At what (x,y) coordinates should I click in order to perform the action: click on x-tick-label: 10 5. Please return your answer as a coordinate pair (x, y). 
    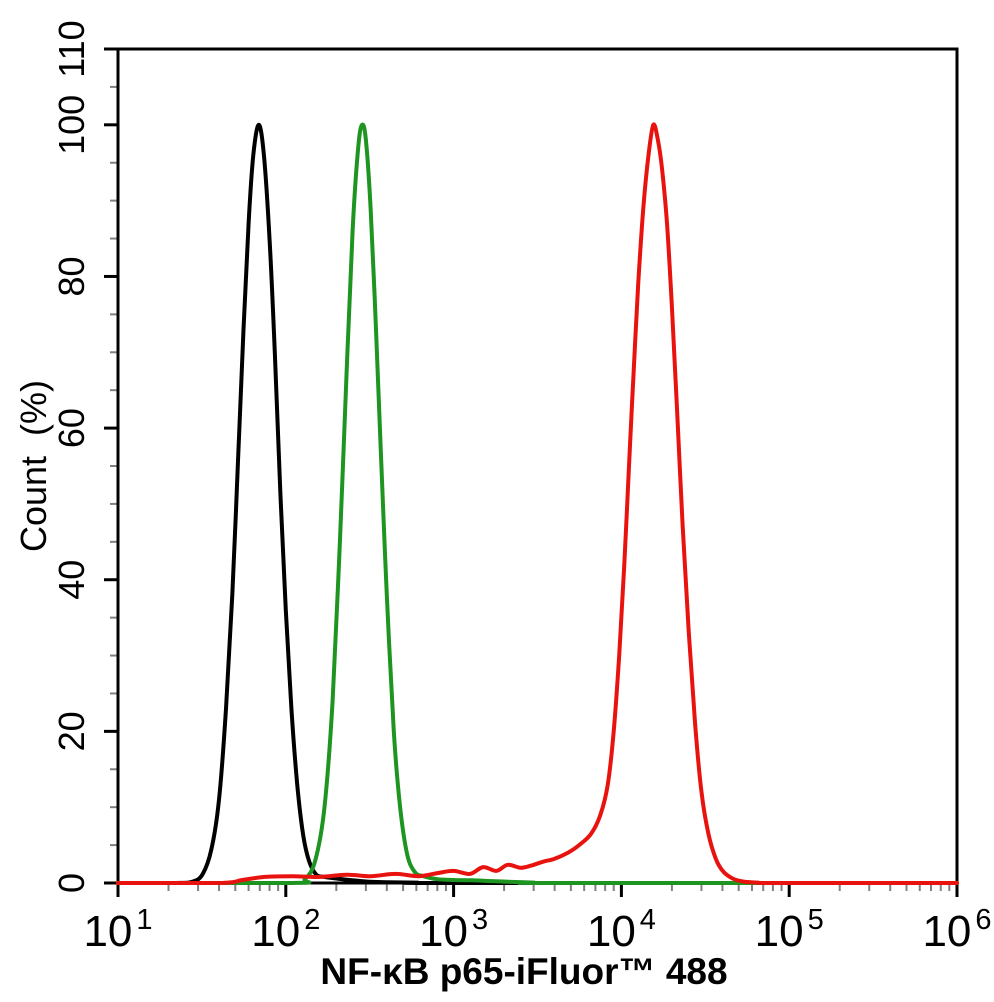
    Looking at the image, I should click on (789, 930).